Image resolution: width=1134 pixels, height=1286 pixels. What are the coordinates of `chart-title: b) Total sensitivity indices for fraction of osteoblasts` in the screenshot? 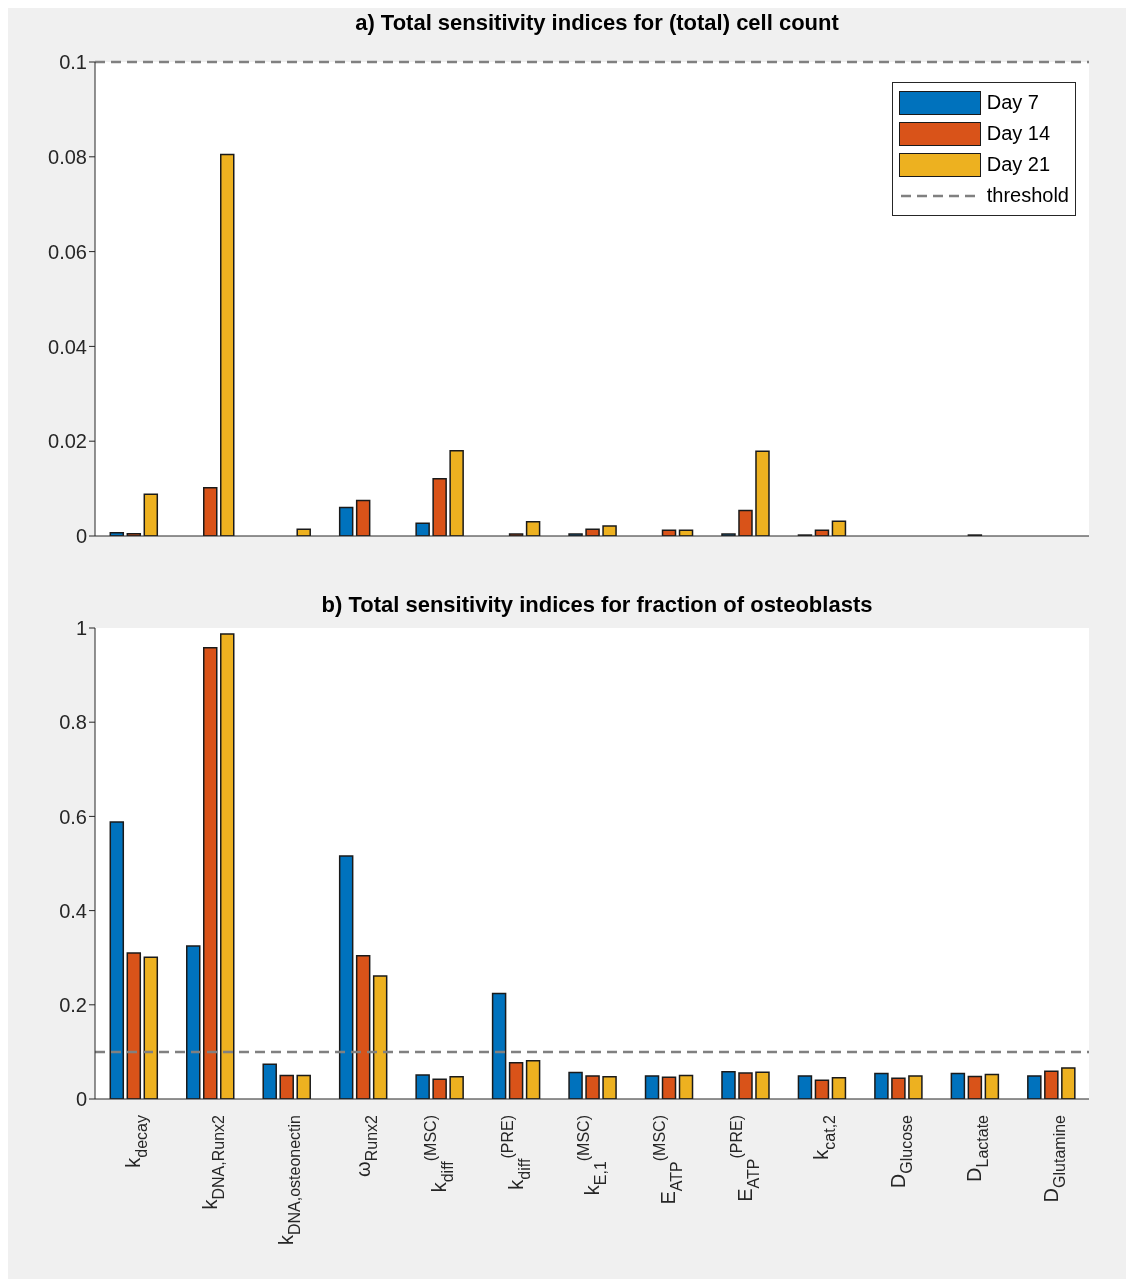 It's located at (597, 604).